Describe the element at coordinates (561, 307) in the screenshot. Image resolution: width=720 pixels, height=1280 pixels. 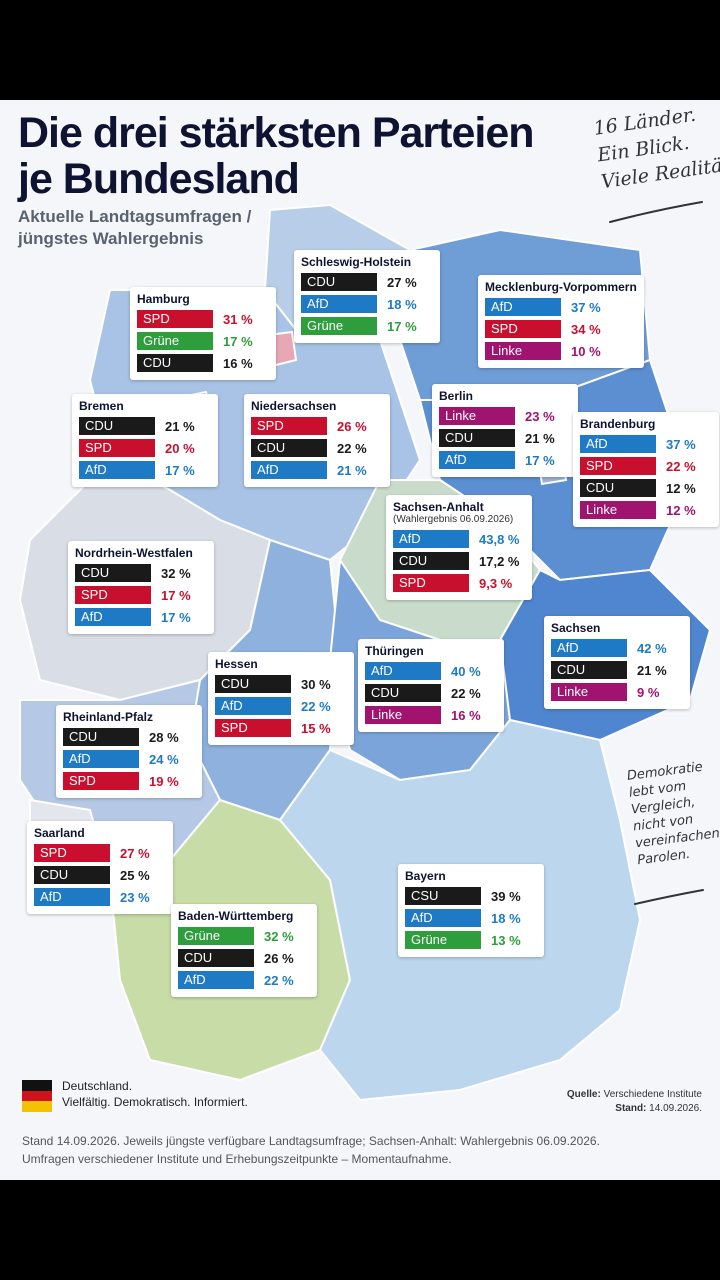
I see `party-row: AfD 37 %` at that location.